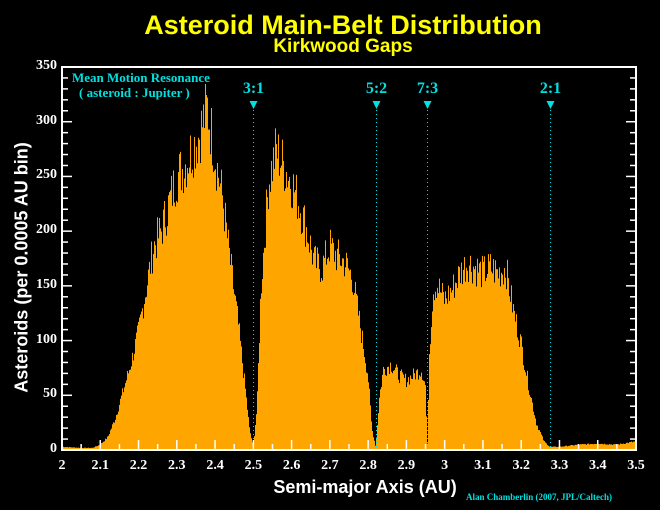 The width and height of the screenshot is (660, 510). I want to click on credit-text: Alan Chamberlin (2007, JPL/Caltech), so click(539, 497).